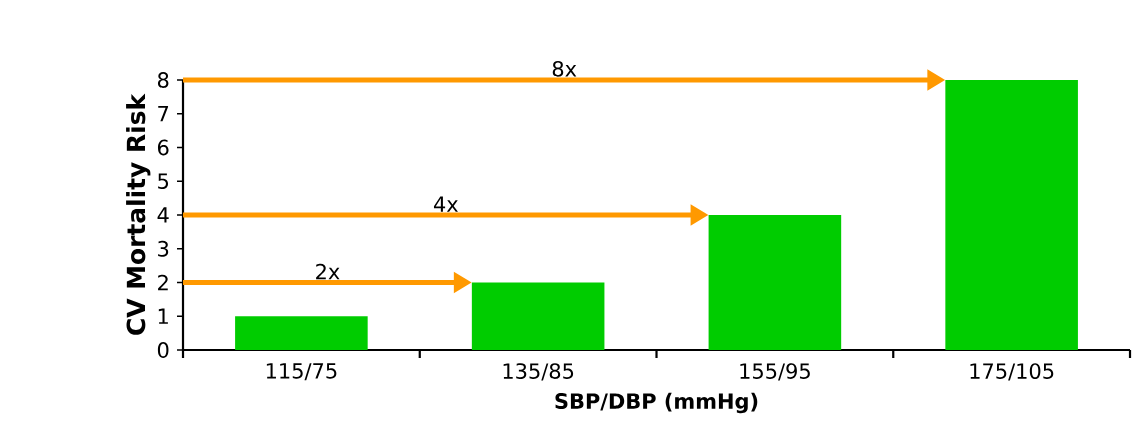  I want to click on x-axis-title: SBP/DBP (mmHg), so click(656, 403).